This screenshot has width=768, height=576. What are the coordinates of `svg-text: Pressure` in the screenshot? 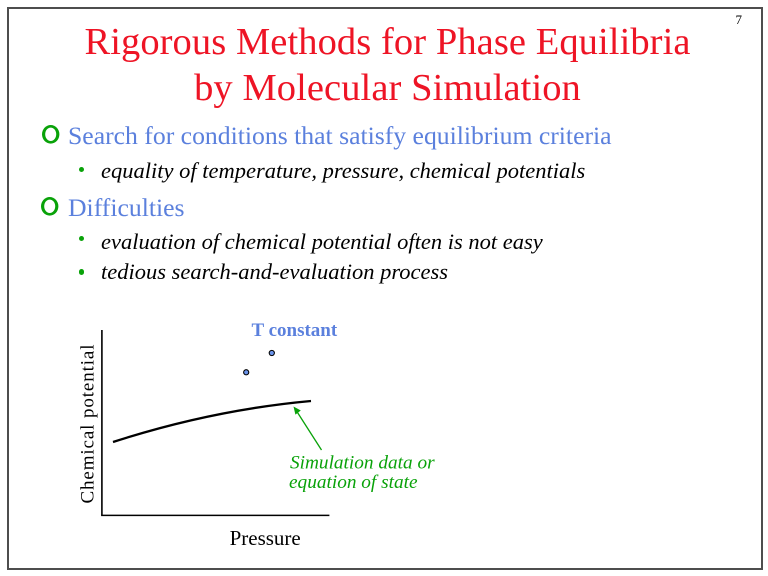 It's located at (265, 538).